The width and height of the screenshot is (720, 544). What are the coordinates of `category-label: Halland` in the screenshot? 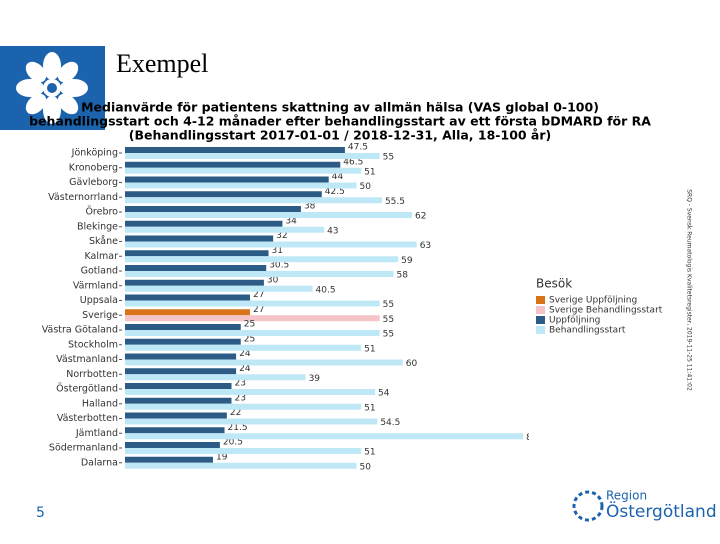 It's located at (100, 403).